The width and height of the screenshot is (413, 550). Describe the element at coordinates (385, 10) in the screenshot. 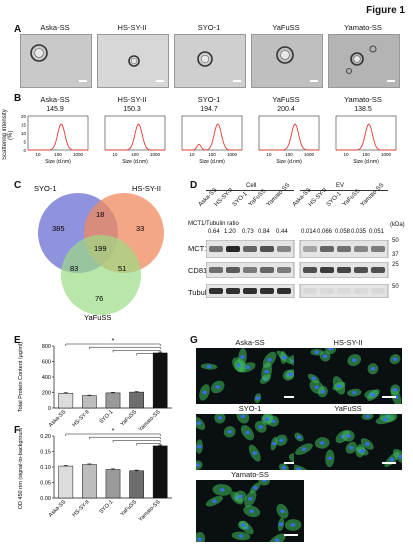

I see `figure-title: Figure 1` at that location.